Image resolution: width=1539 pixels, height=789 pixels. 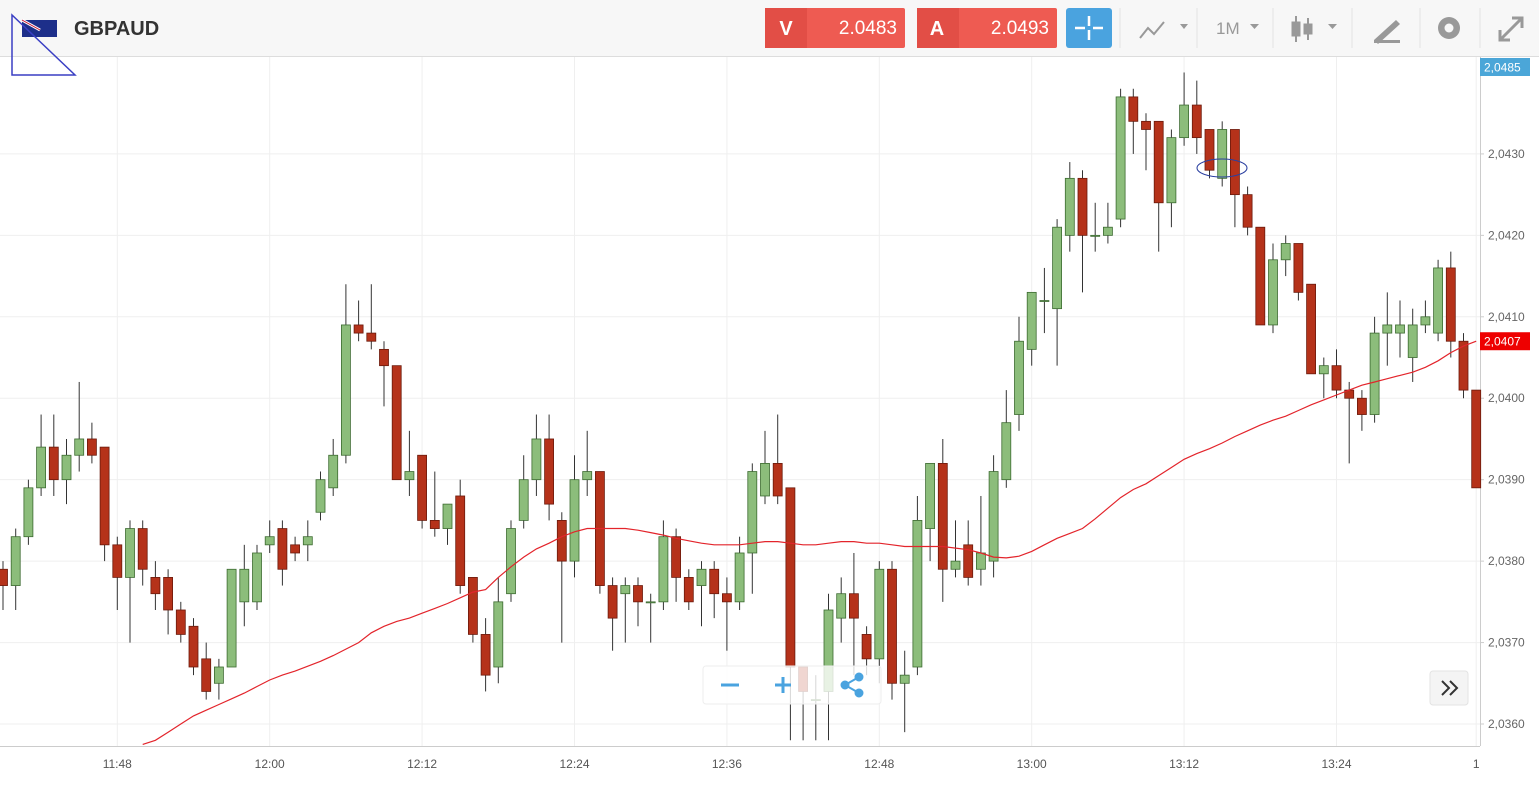 What do you see at coordinates (116, 29) in the screenshot?
I see `symbol: GBPAUD` at bounding box center [116, 29].